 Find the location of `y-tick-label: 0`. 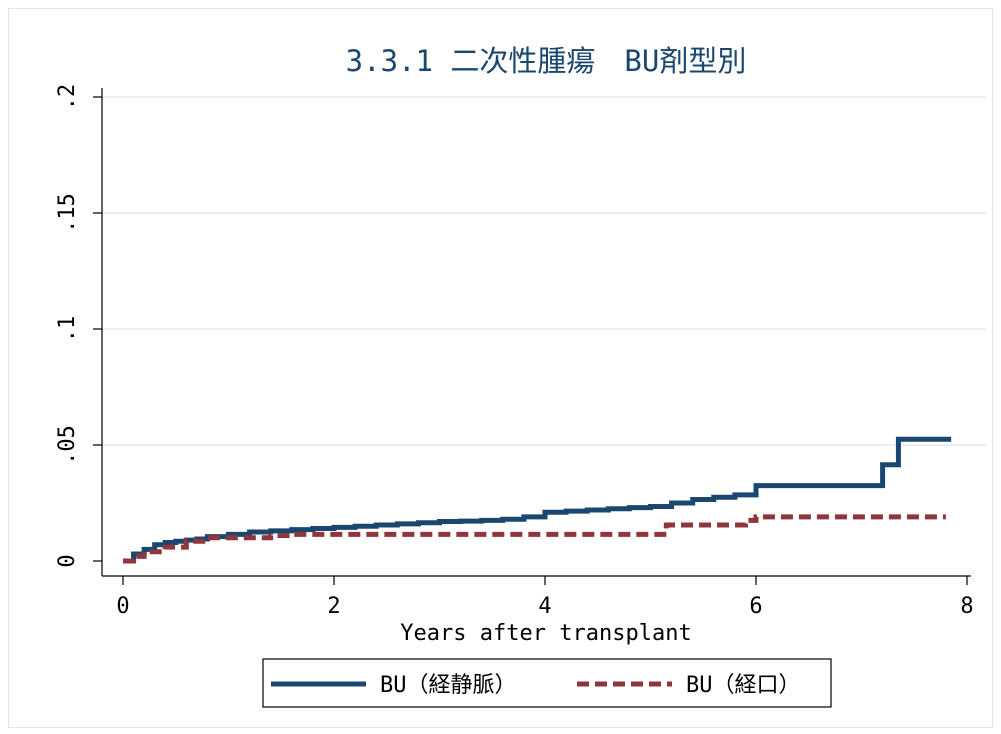

y-tick-label: 0 is located at coordinates (67, 560).